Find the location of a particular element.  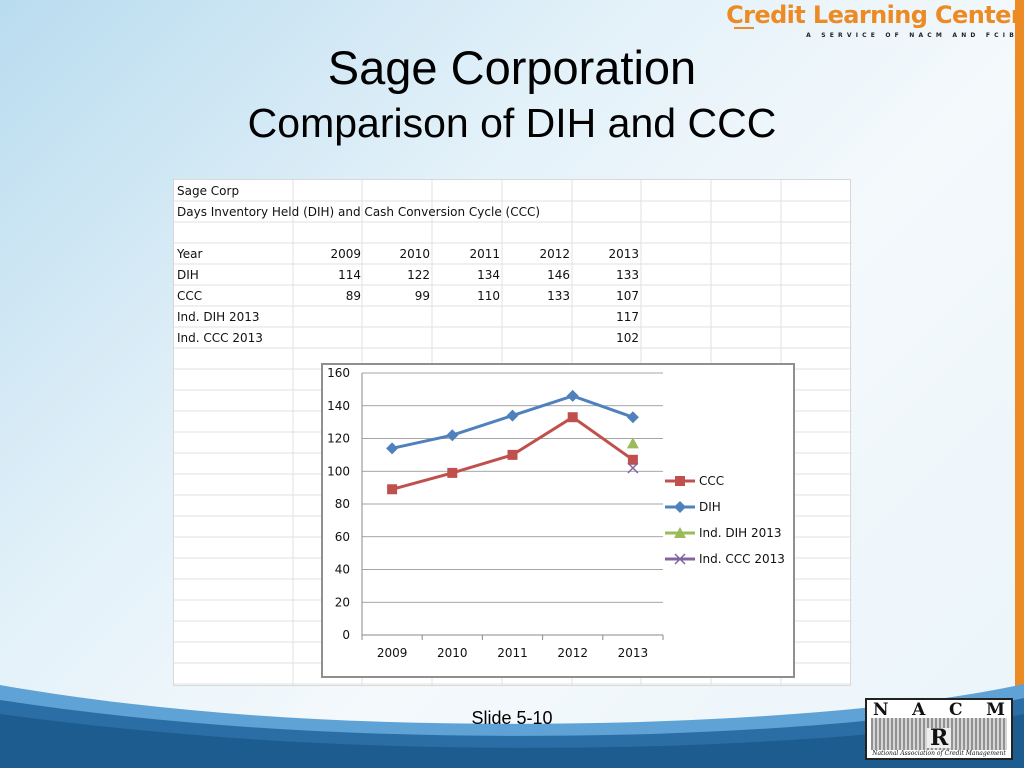

cell-value: 134 is located at coordinates (488, 275).